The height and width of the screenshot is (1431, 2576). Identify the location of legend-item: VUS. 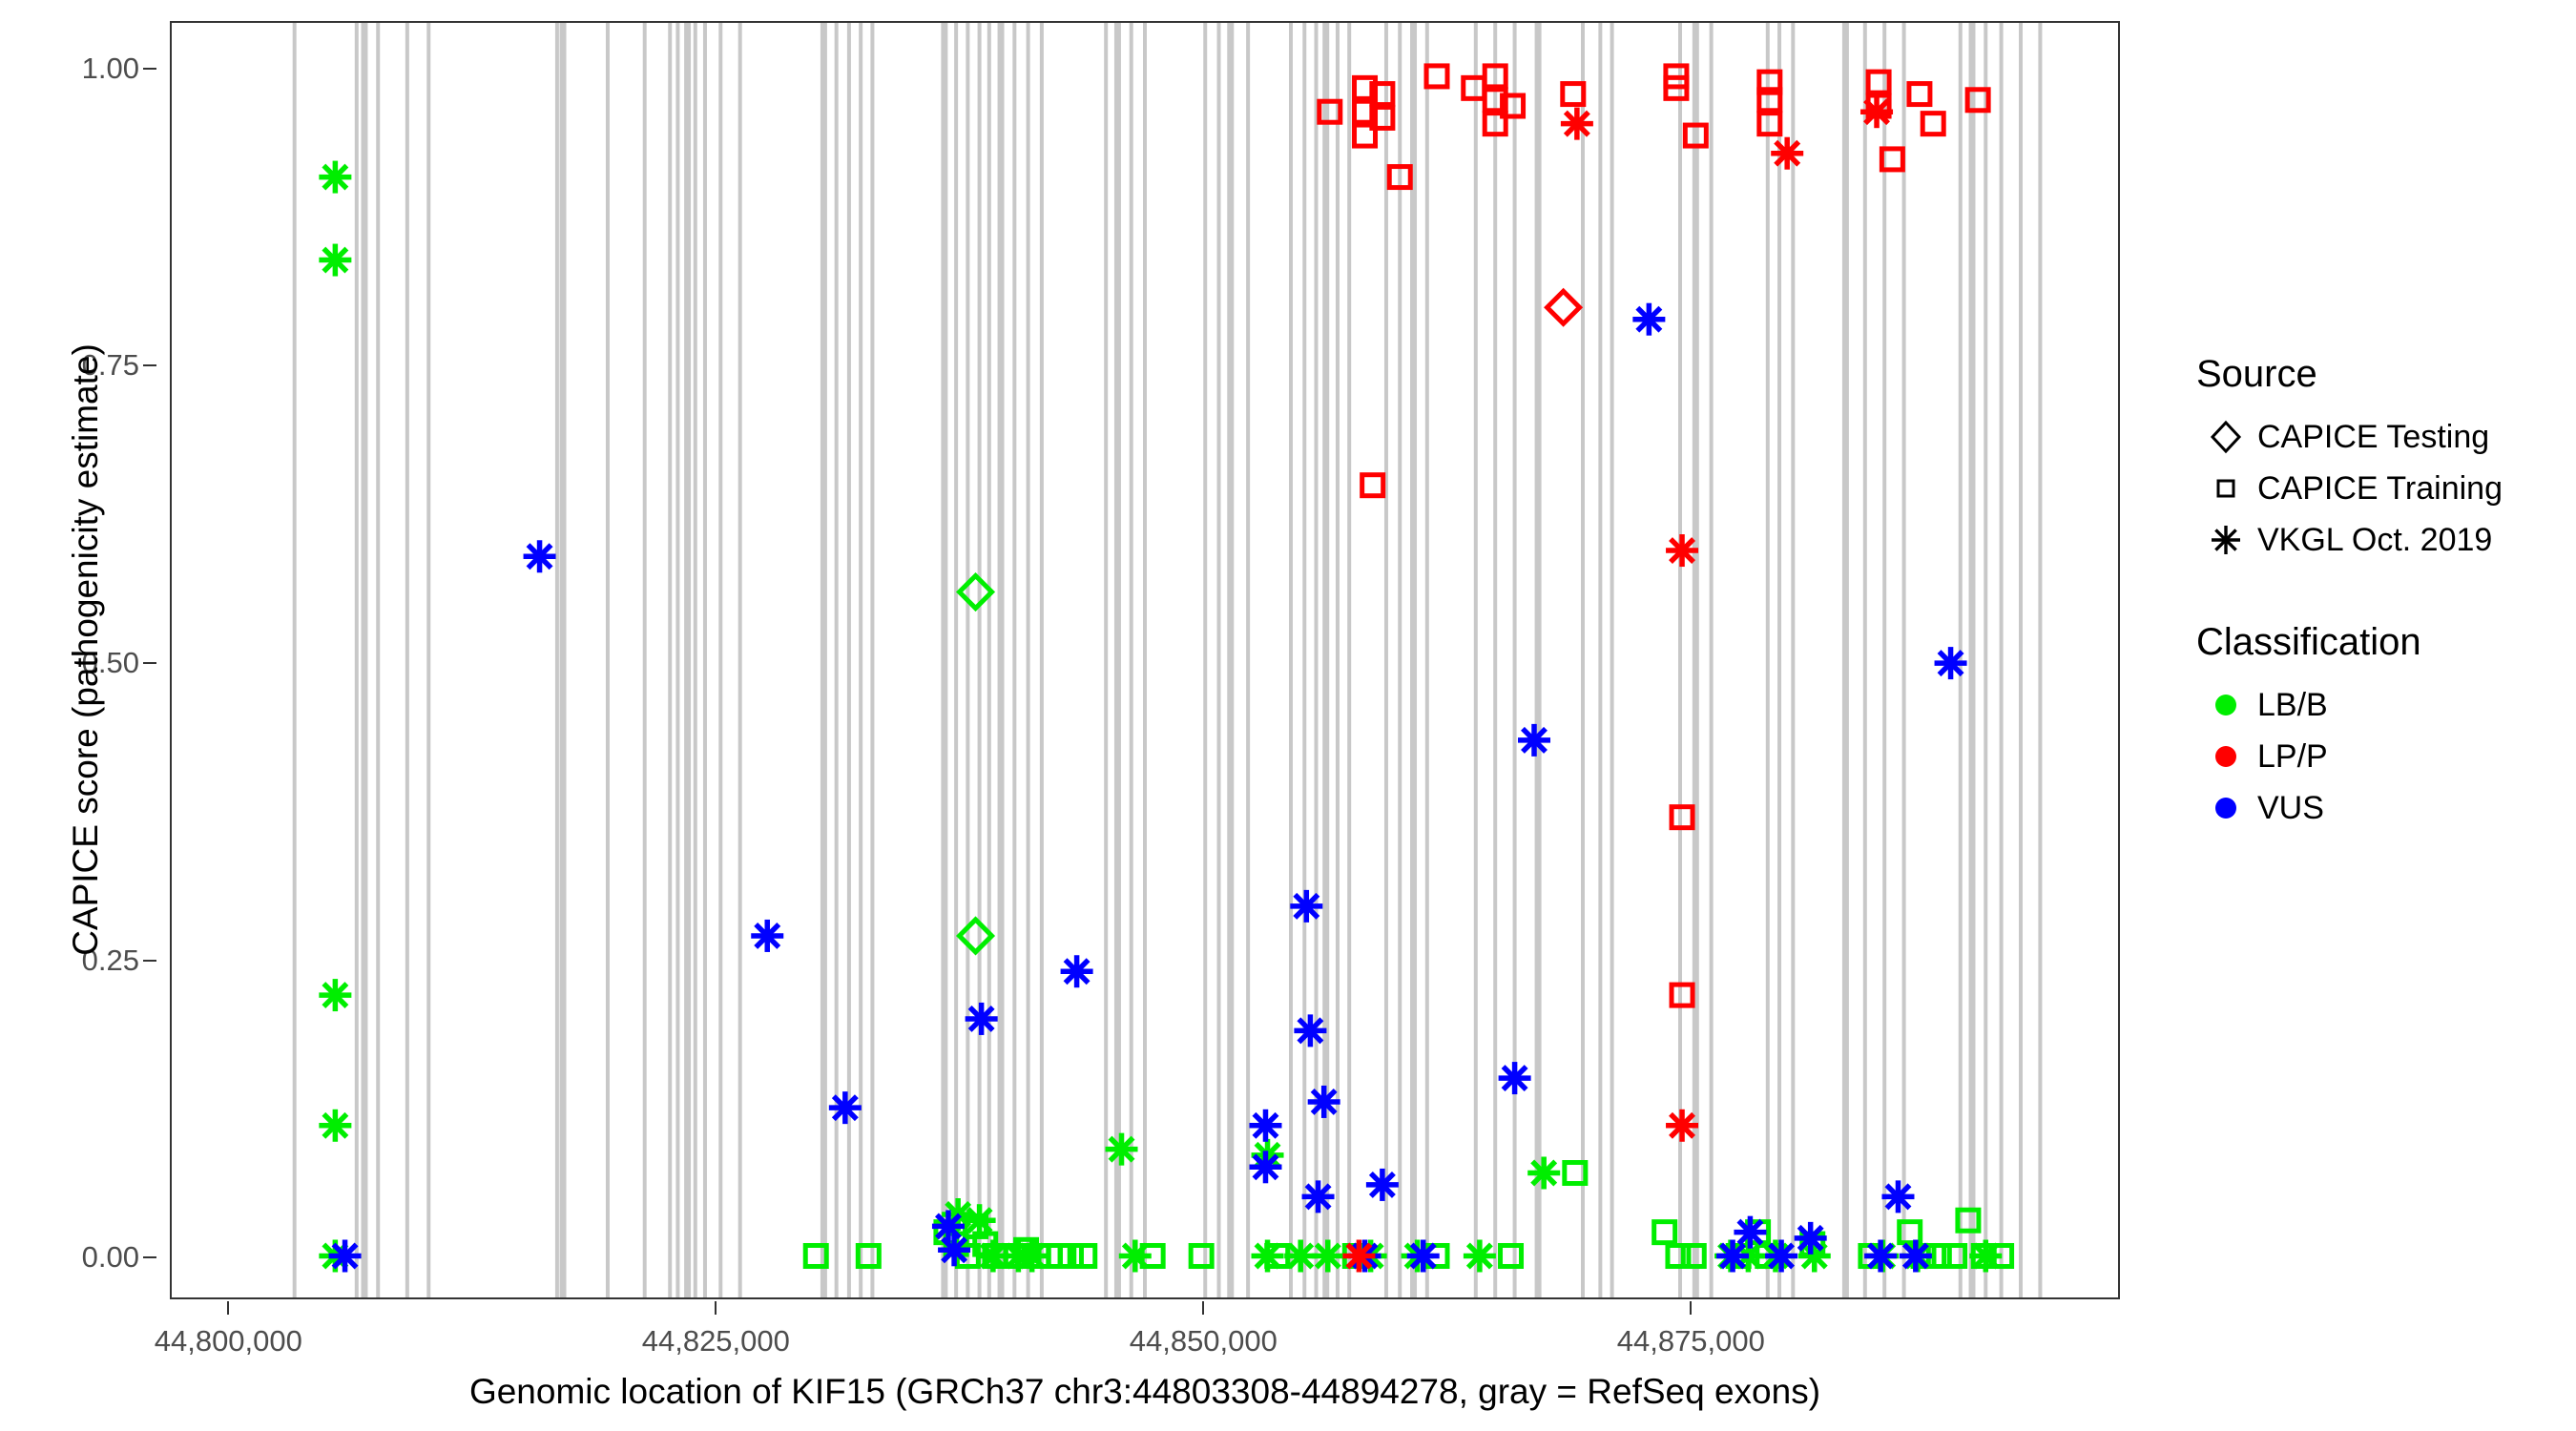
(2375, 808).